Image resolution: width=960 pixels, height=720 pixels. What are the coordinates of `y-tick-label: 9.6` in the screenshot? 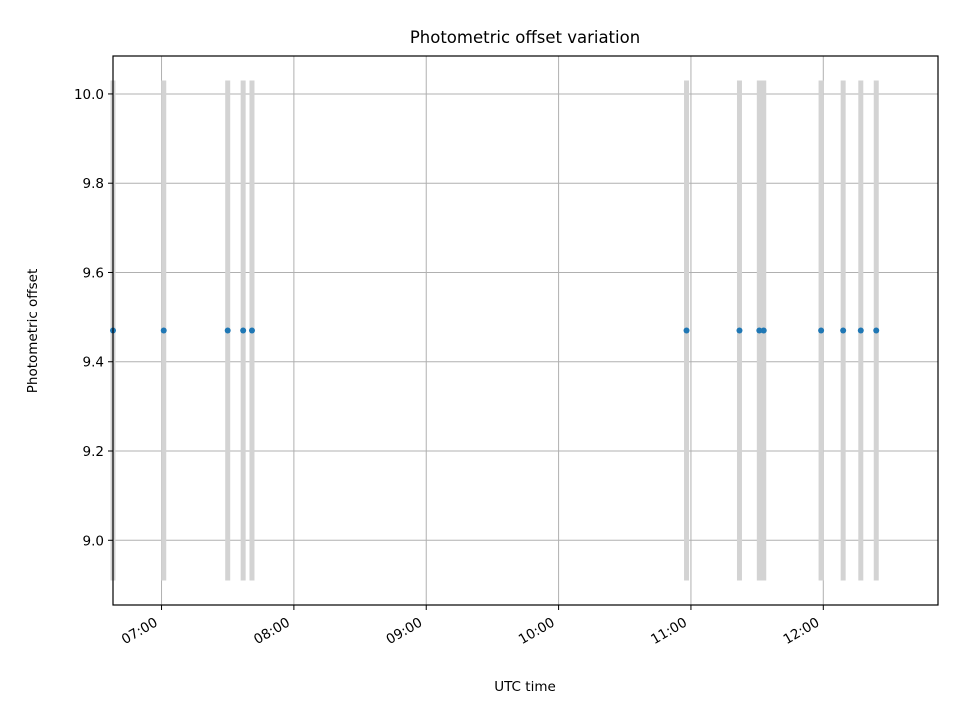 It's located at (93, 273).